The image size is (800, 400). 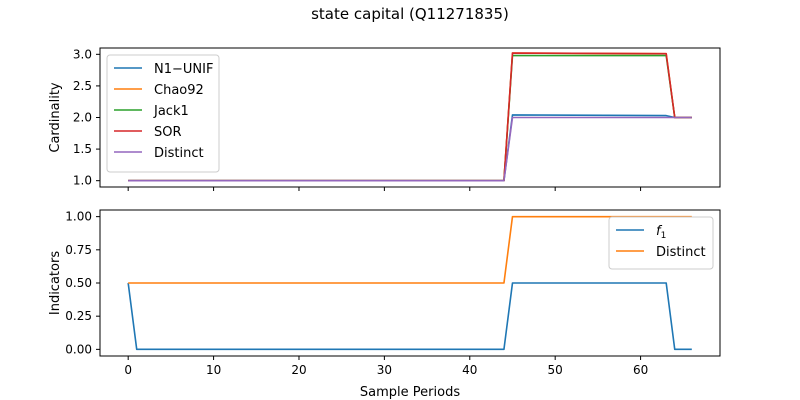 I want to click on legend-label: Jack1, so click(x=171, y=111).